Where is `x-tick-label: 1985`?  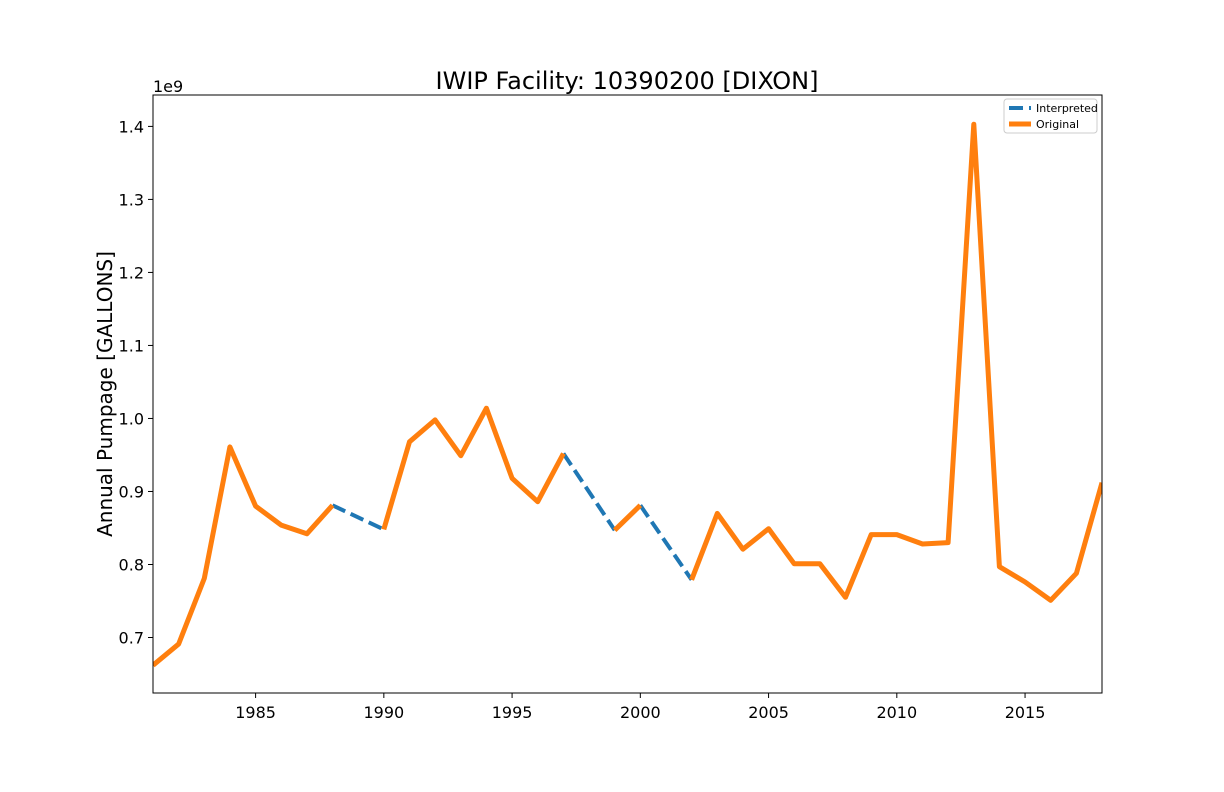
x-tick-label: 1985 is located at coordinates (255, 712).